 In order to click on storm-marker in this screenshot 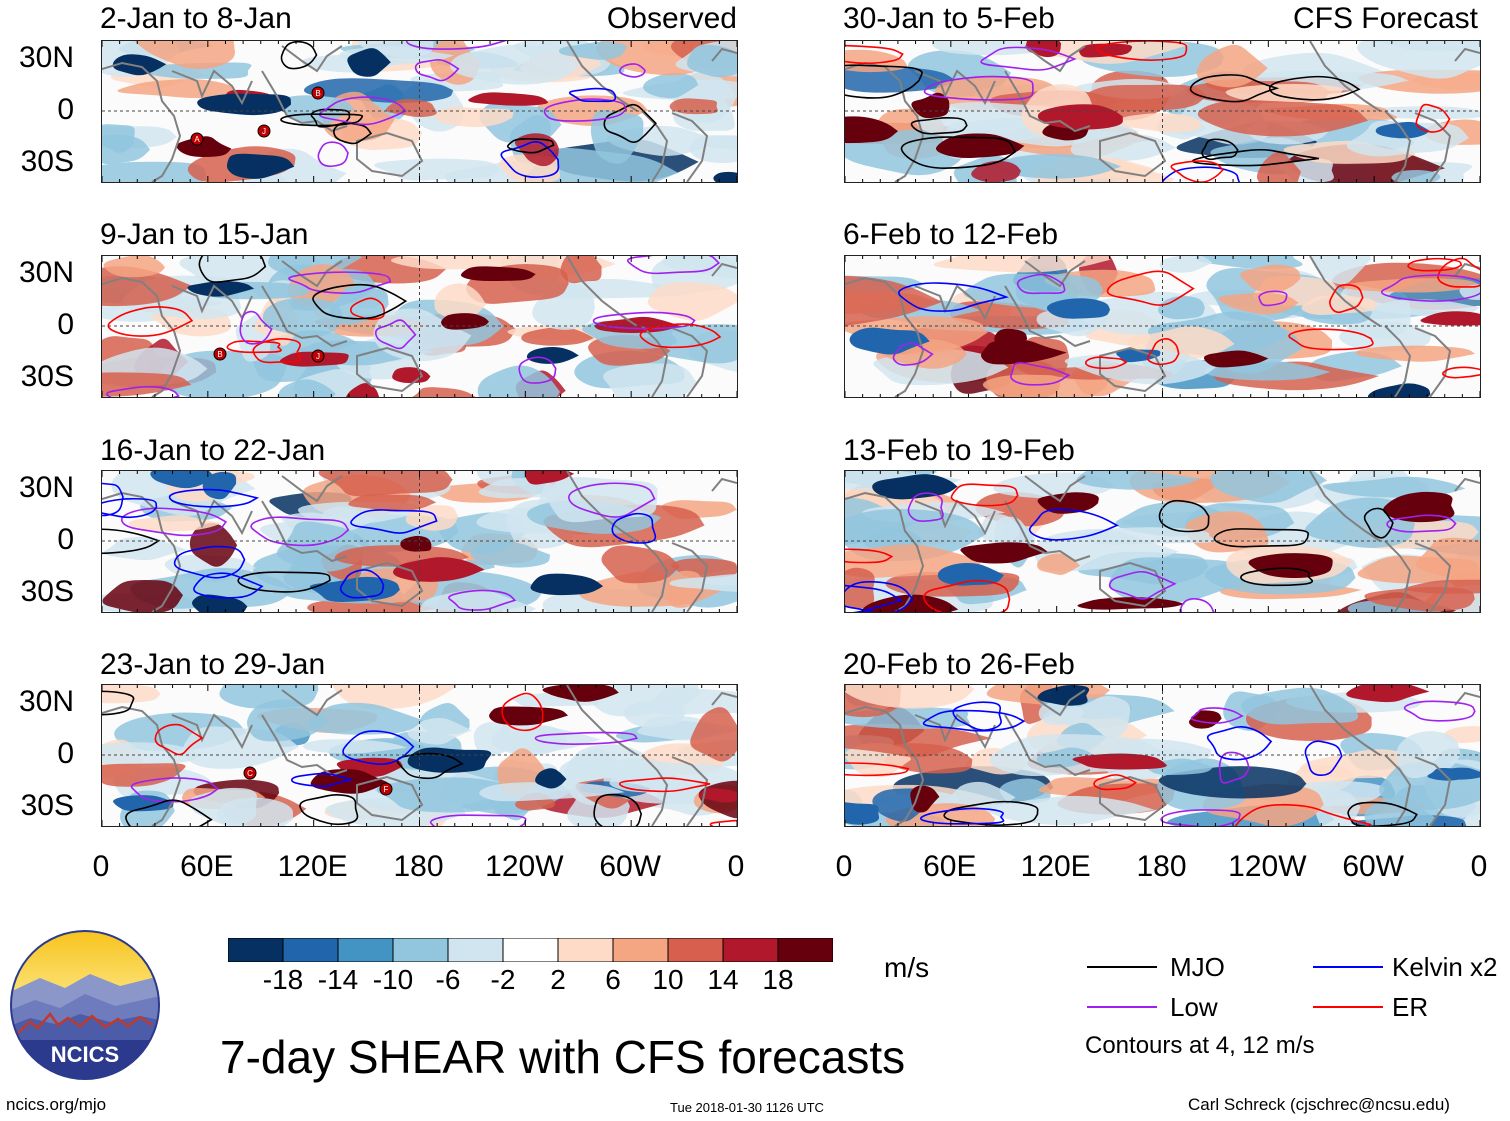, I will do `click(250, 773)`.